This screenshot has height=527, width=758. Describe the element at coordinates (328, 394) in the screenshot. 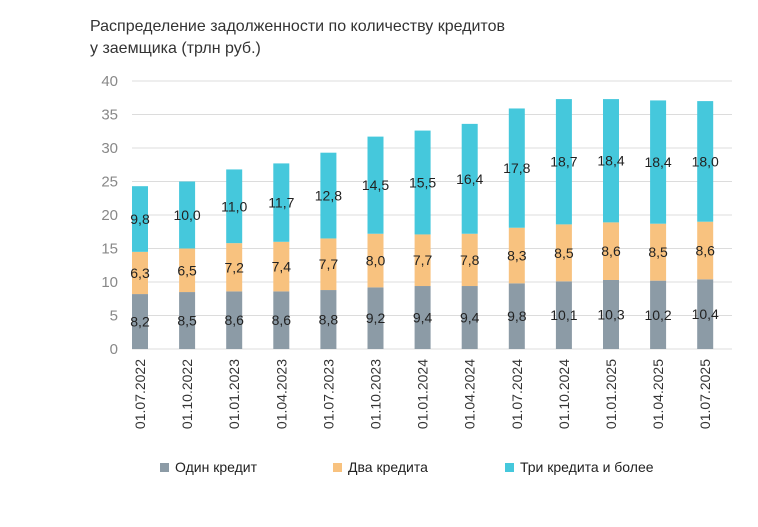

I see `x-tick-label: 01.07.2023` at that location.